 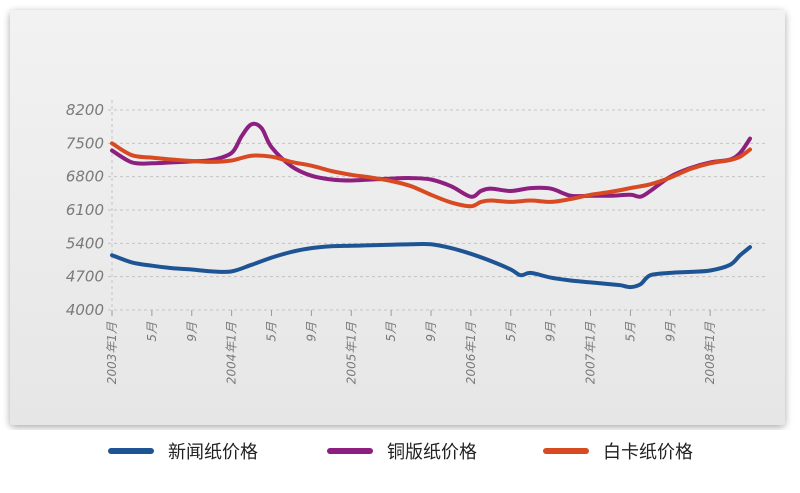 I want to click on series-line-coated-paper, so click(x=431, y=160).